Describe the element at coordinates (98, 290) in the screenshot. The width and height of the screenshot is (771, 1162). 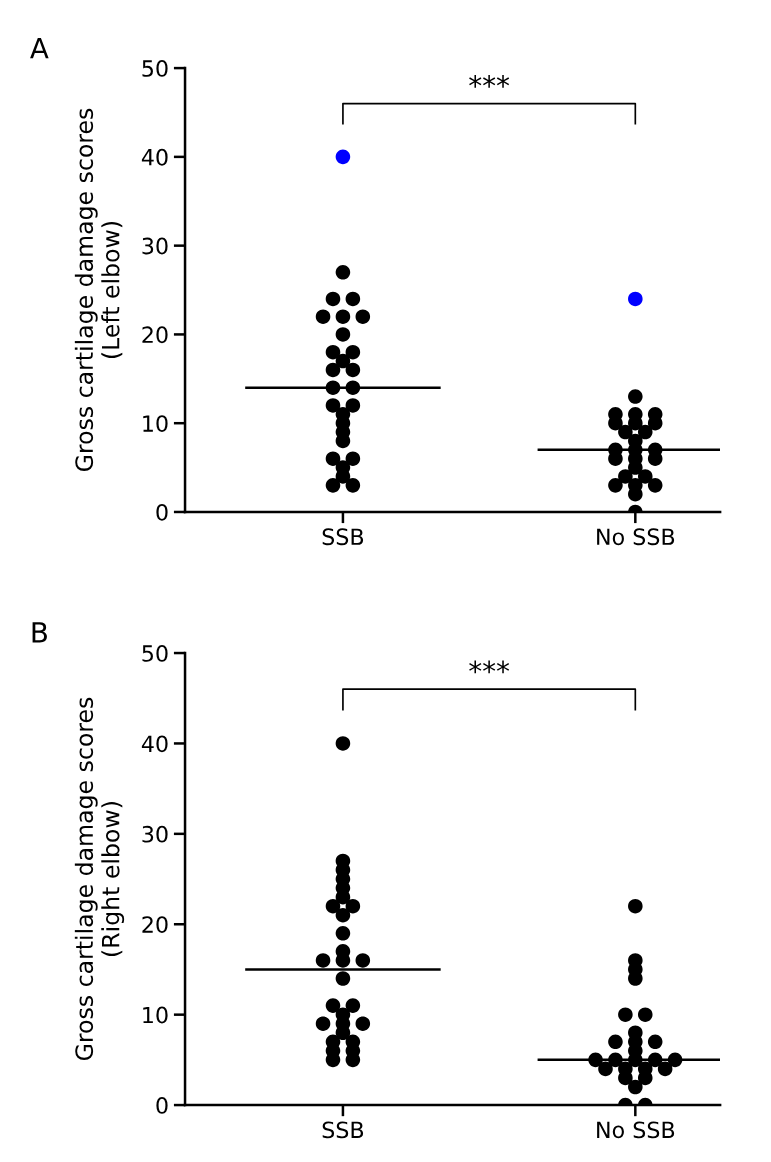
I see `y-axis-title: Gross cartilage damage scores (Left elbow)` at that location.